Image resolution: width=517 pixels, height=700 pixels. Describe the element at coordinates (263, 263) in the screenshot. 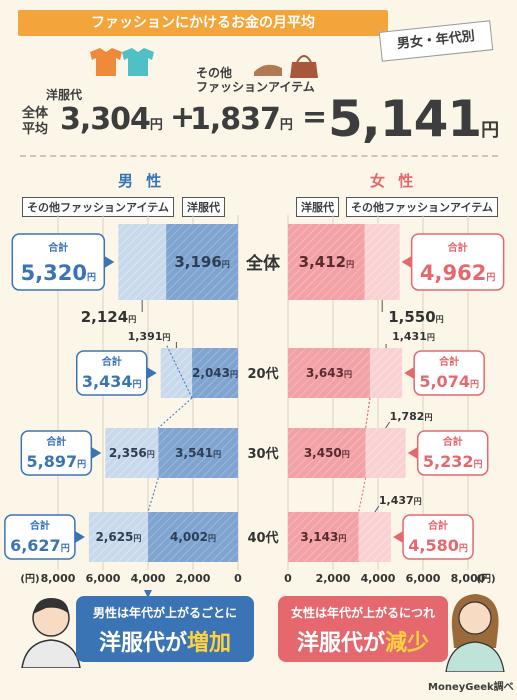

I see `category-label: 全体` at that location.